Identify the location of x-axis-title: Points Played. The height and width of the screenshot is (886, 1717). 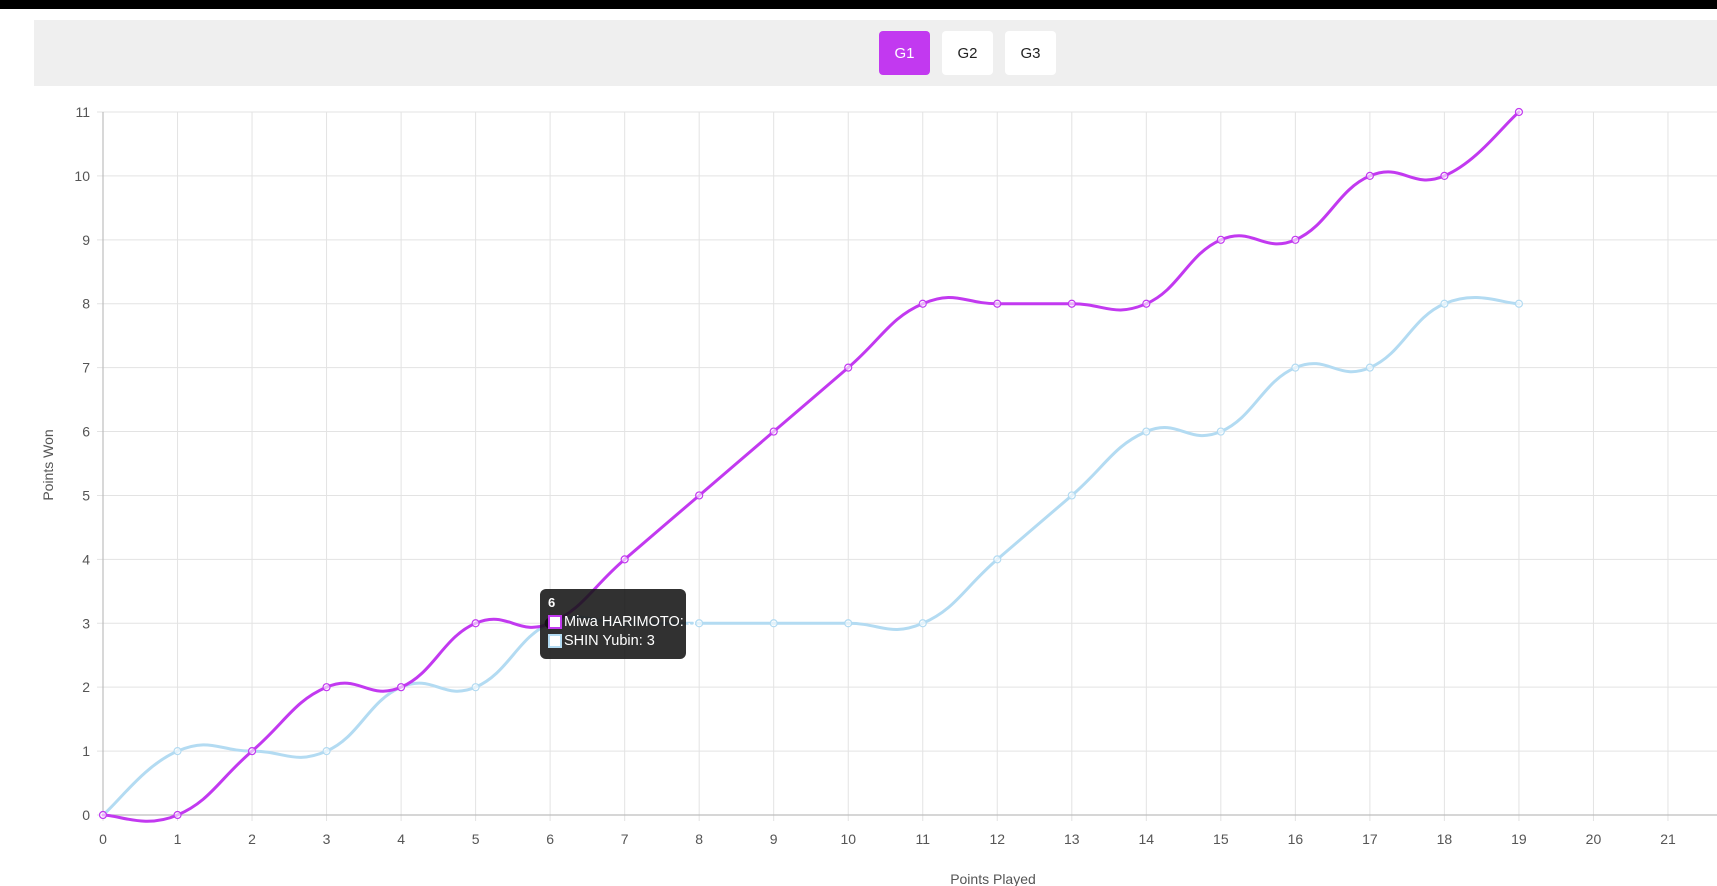
(993, 878).